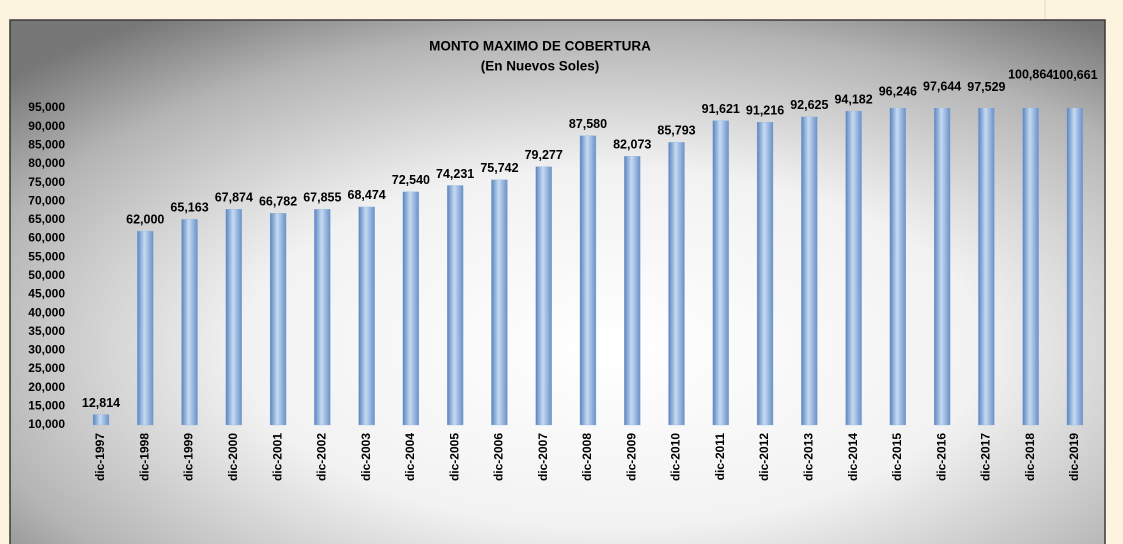 The height and width of the screenshot is (544, 1123). I want to click on x-tick-label: dic-2006, so click(499, 457).